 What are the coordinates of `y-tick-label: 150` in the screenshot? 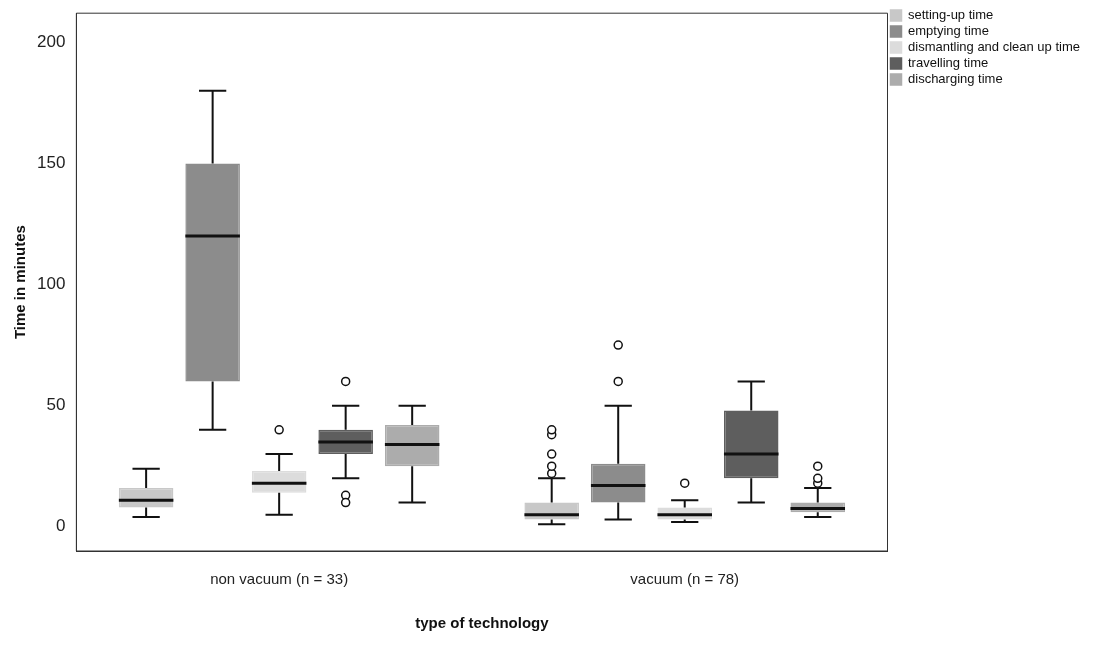 It's located at (51, 163).